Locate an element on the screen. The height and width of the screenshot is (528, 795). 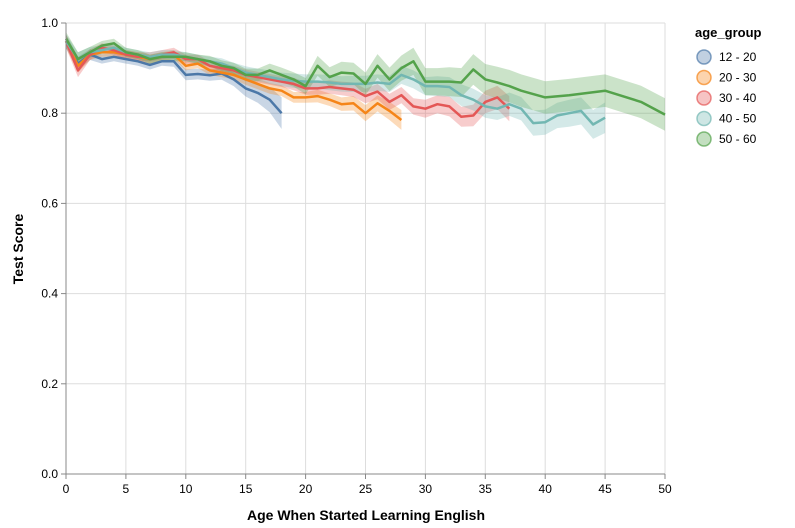
series-lines is located at coordinates (365, 82).